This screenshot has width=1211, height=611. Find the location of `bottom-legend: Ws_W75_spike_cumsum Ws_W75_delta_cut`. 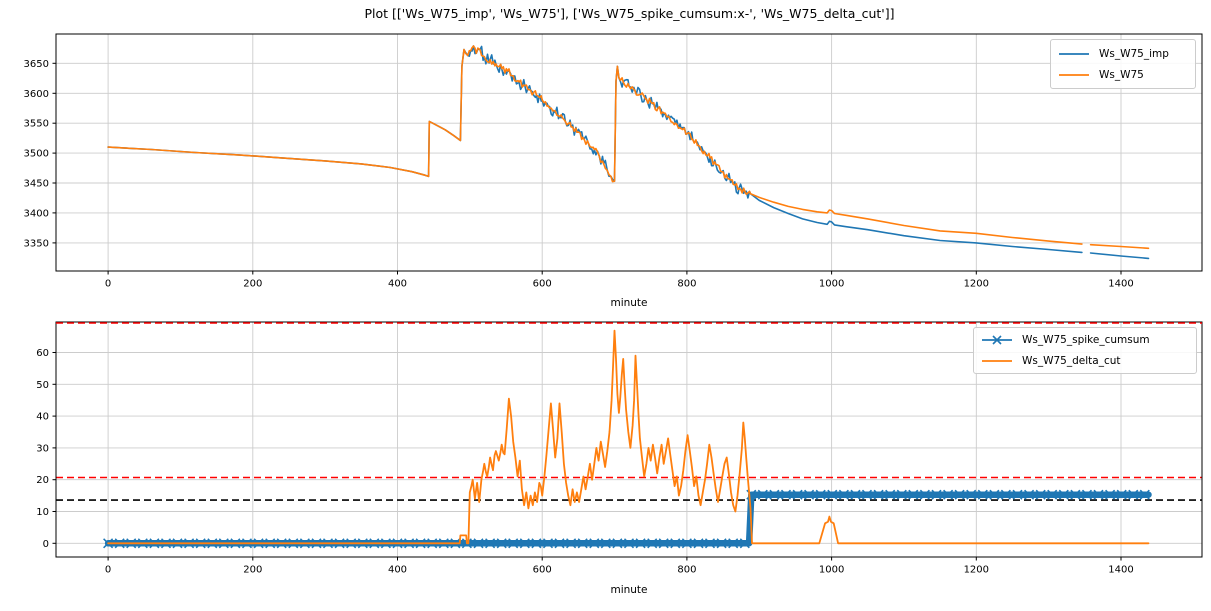

bottom-legend: Ws_W75_spike_cumsum Ws_W75_delta_cut is located at coordinates (1085, 350).